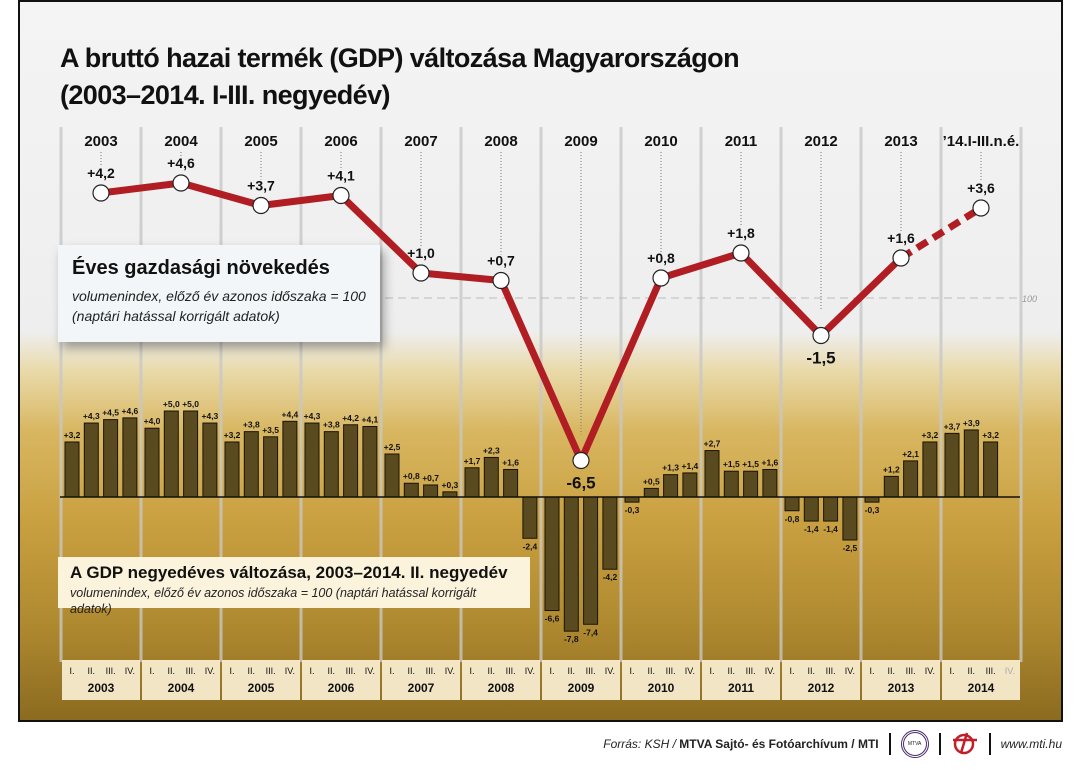 The width and height of the screenshot is (1080, 770). Describe the element at coordinates (900, 141) in the screenshot. I see `year-header: 2013` at that location.